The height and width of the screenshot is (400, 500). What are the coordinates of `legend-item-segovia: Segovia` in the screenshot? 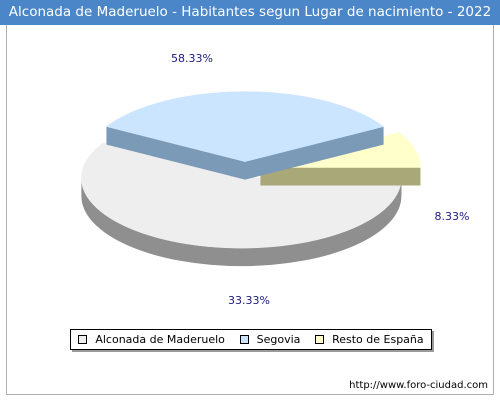 It's located at (270, 339).